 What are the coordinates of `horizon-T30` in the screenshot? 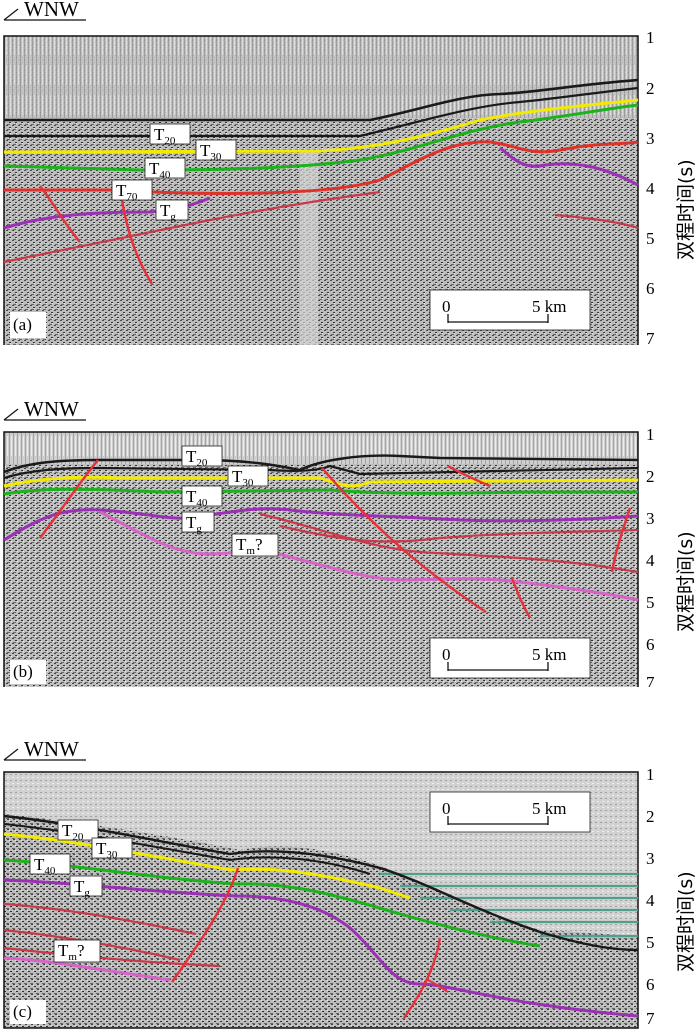 It's located at (321, 126).